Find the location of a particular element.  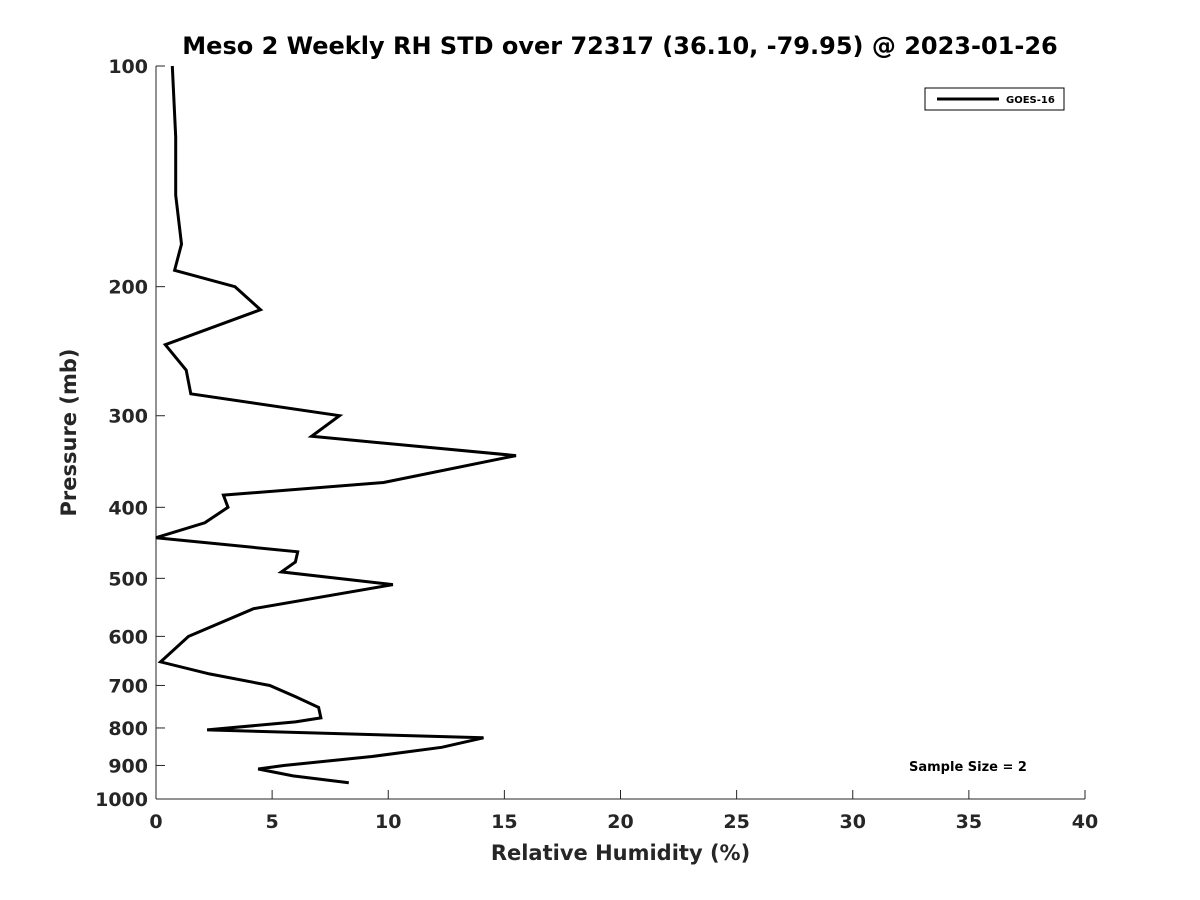

x-tick-label: 20 is located at coordinates (620, 822).